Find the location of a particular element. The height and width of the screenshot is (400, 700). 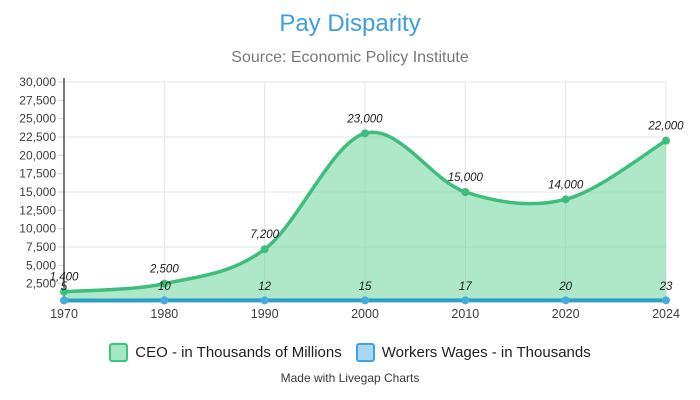

svg-text: 22,000 is located at coordinates (665, 127).